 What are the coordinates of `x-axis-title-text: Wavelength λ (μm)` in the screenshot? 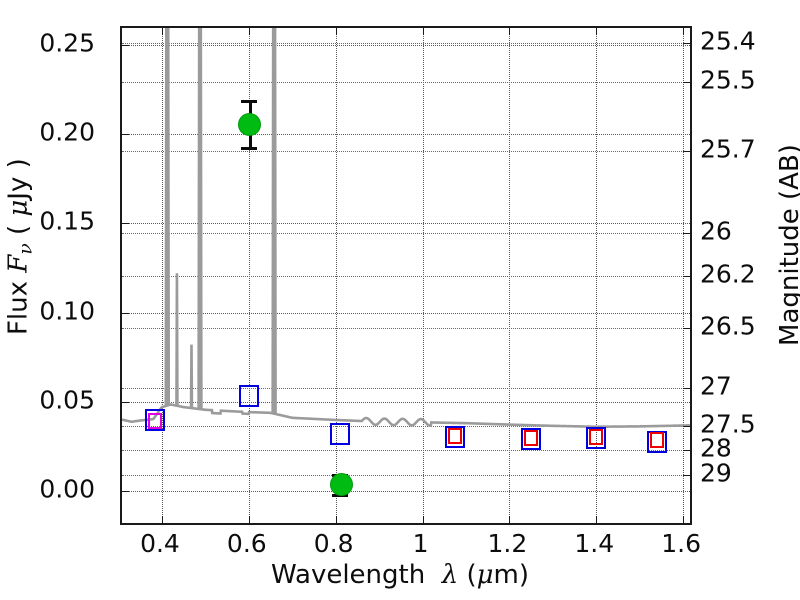 It's located at (400, 575).